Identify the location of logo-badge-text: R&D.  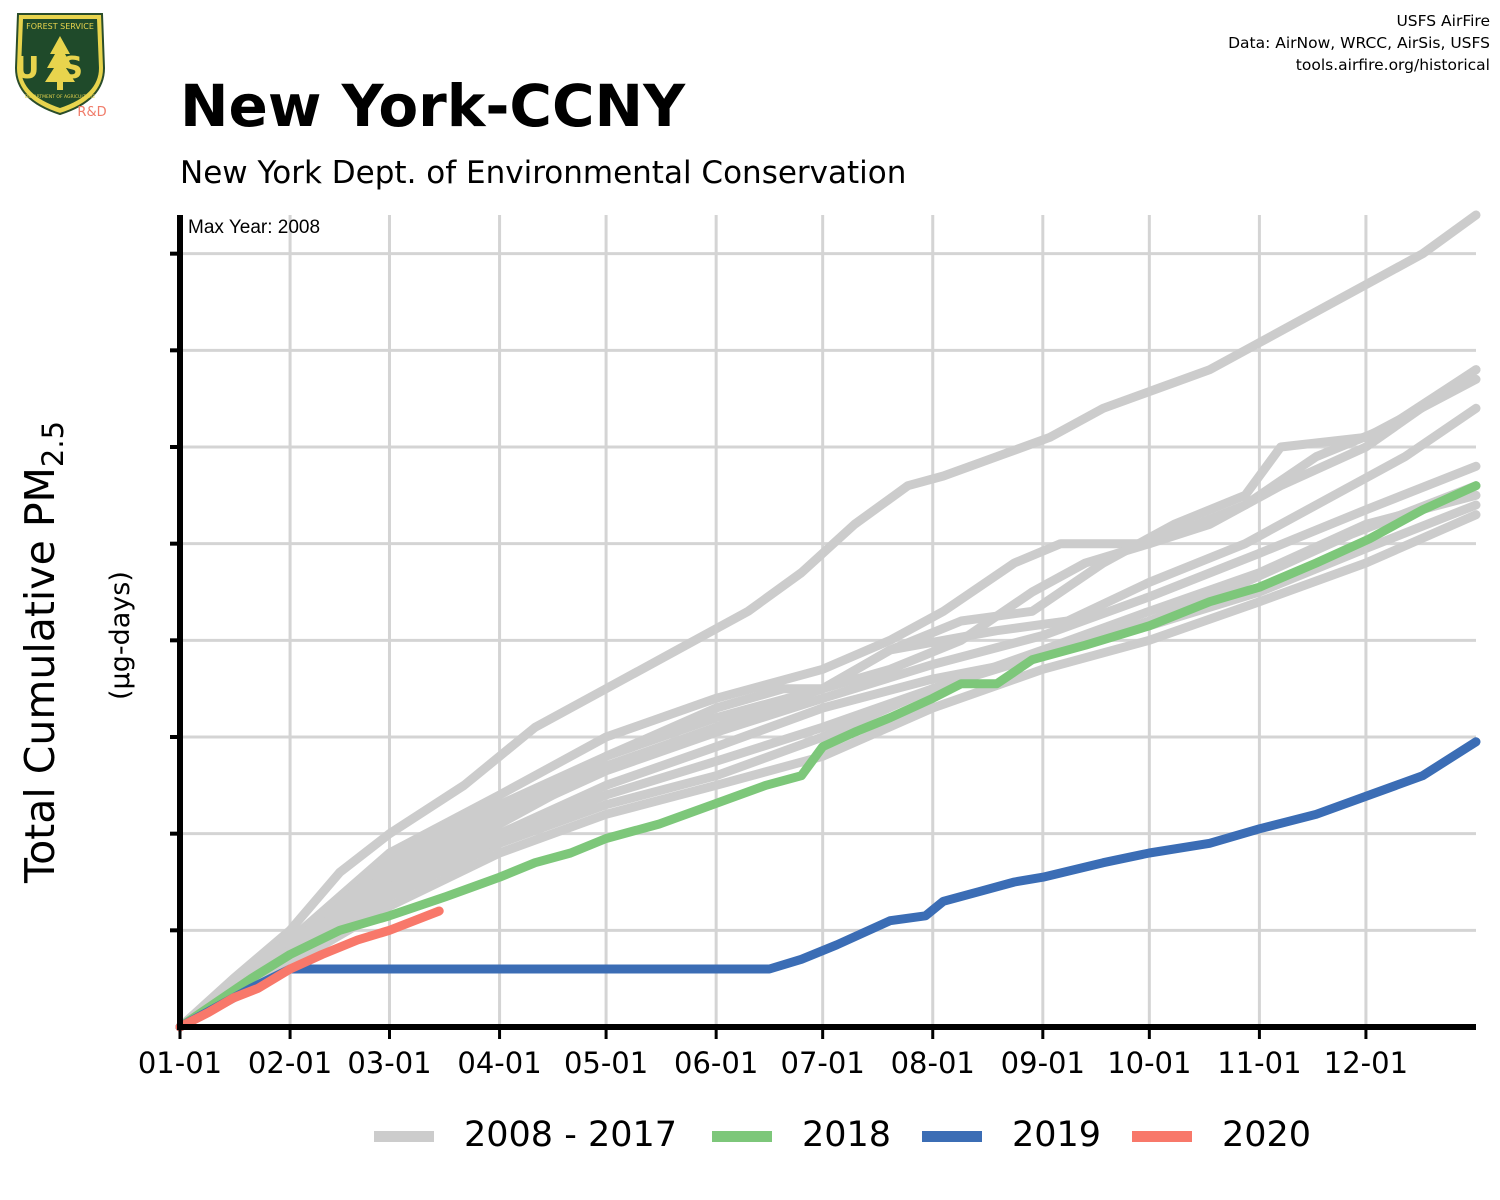
(91, 112).